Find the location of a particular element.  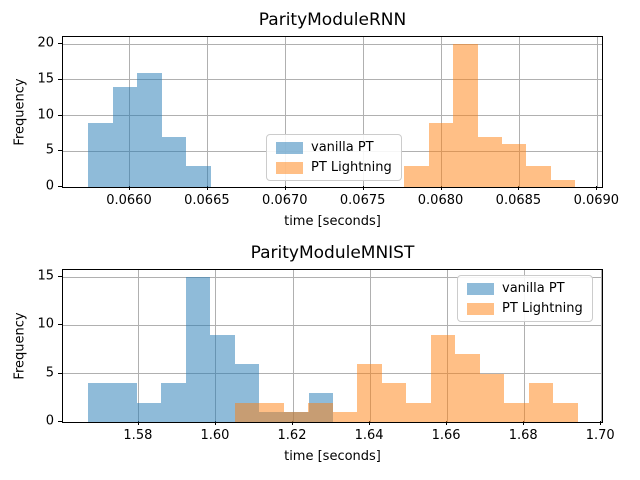

xtick-label-1.68: 1.68 is located at coordinates (523, 435).